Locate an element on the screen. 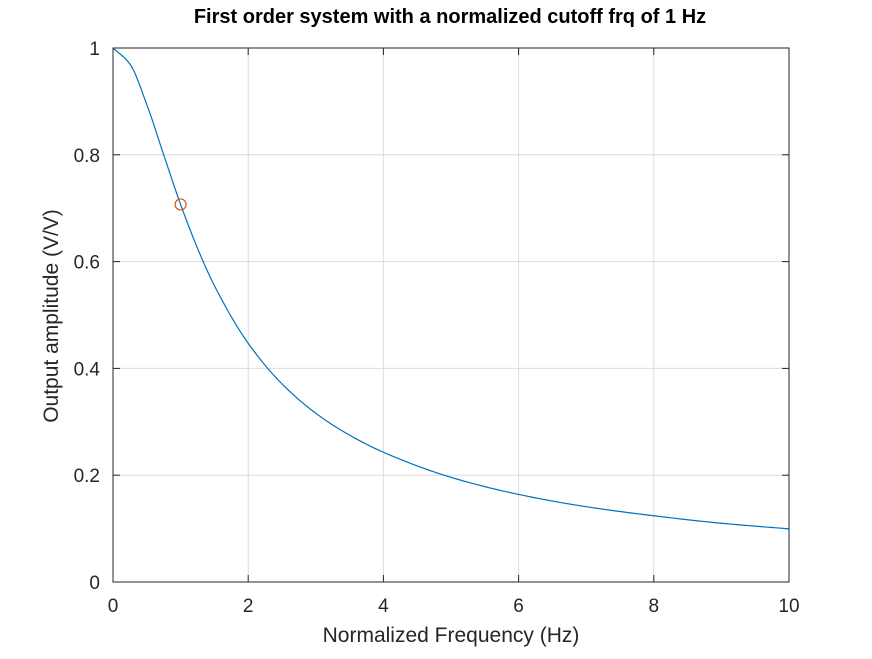 Image resolution: width=872 pixels, height=659 pixels. y-tick-label: 1 is located at coordinates (94, 49).